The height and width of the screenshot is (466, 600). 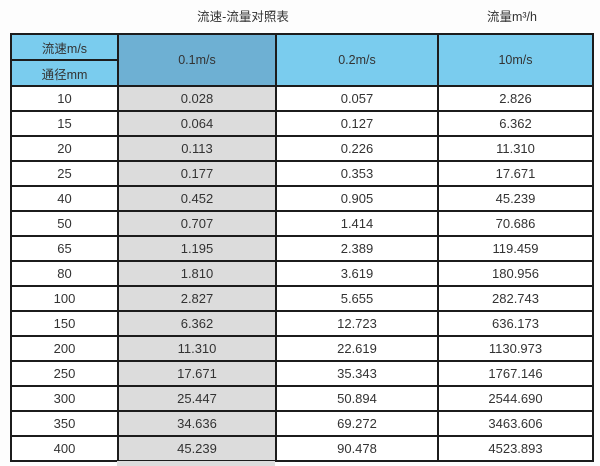 I want to click on flow-cell: 180.956, so click(x=515, y=273).